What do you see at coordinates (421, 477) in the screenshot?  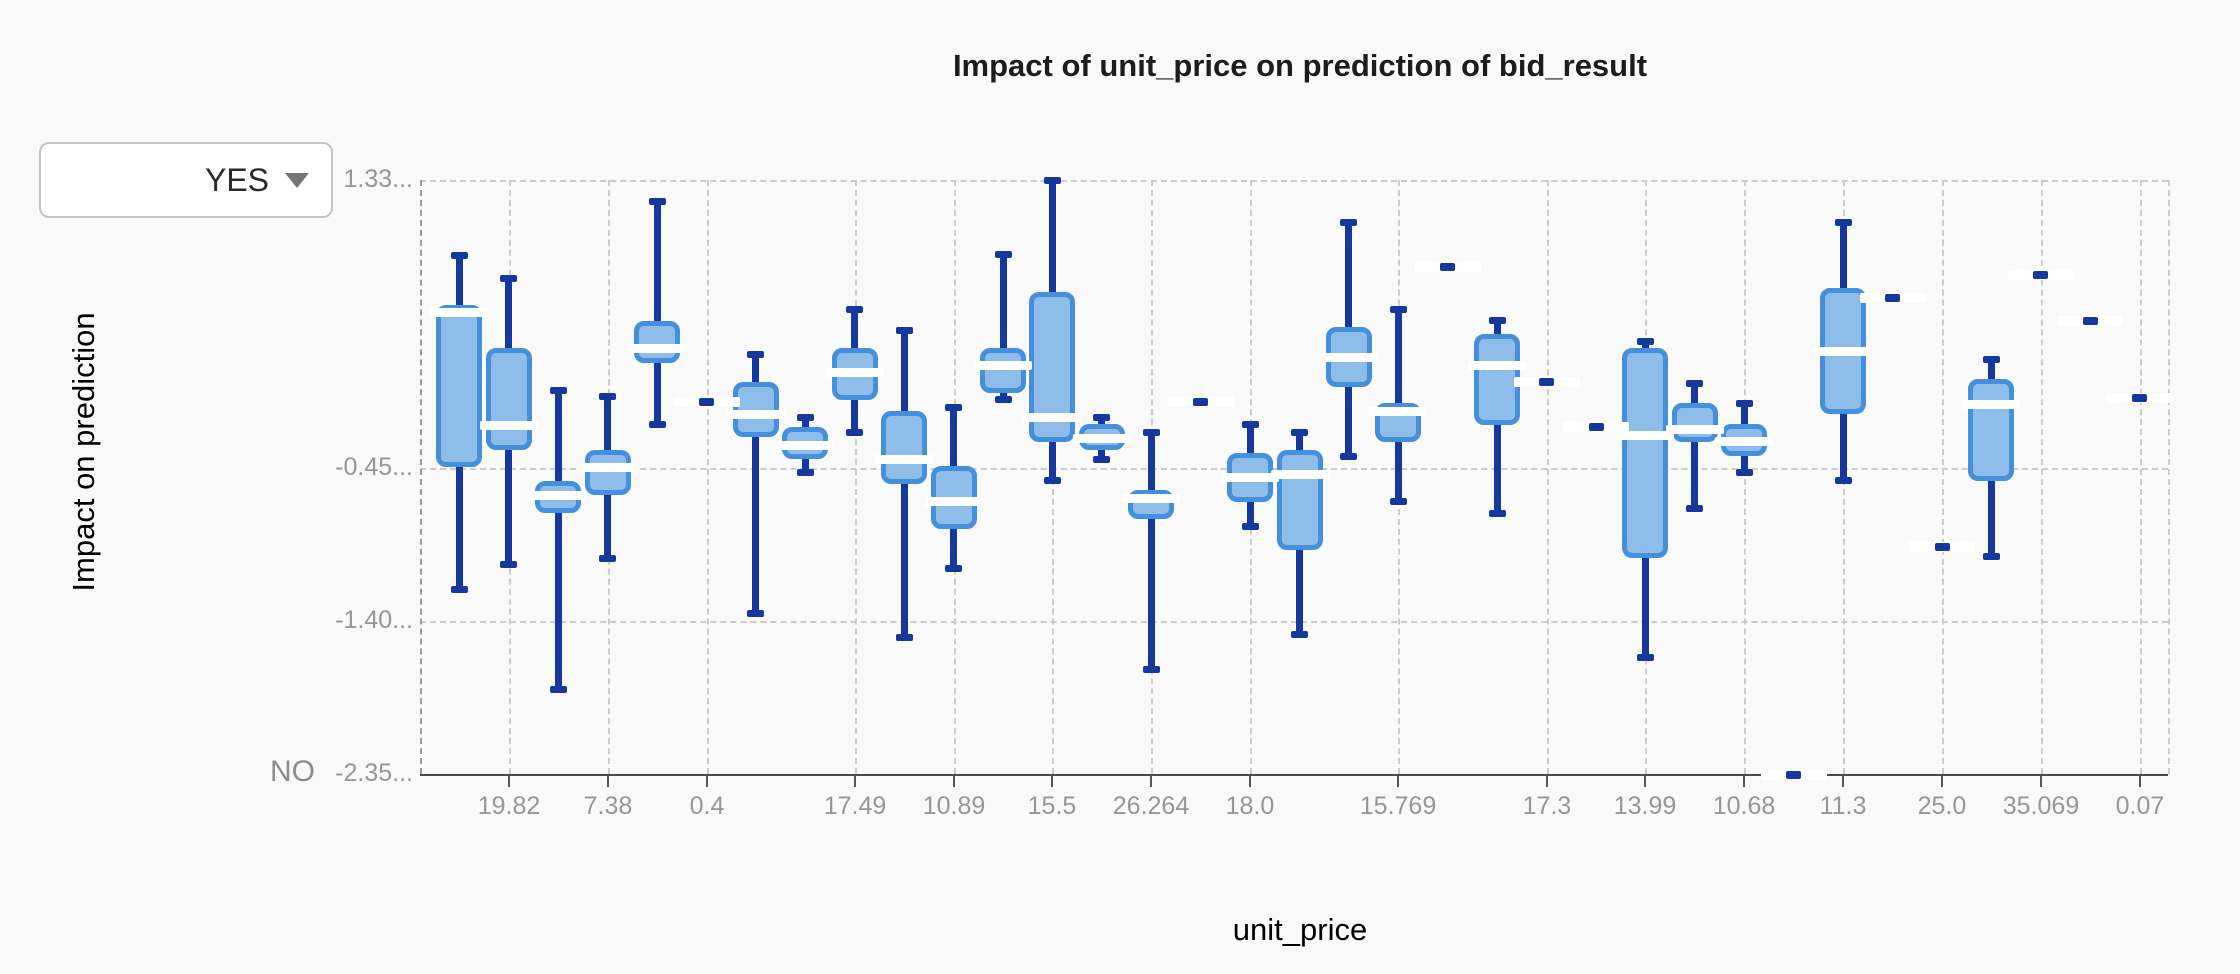 I see `plot-left-border` at bounding box center [421, 477].